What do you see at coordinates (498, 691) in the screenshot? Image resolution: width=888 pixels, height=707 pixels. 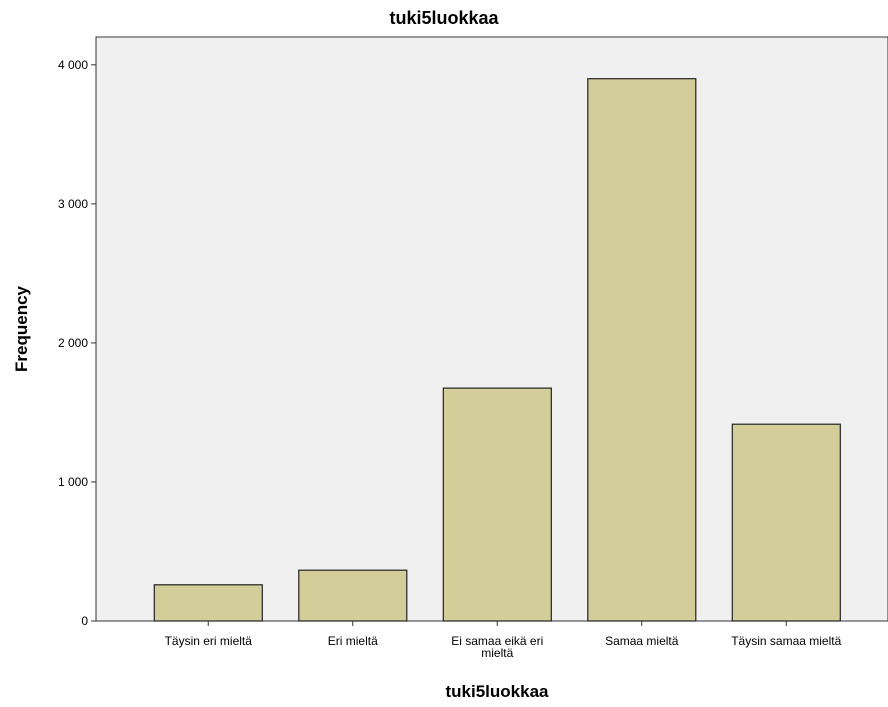 I see `x-axis-title: tuki5luokkaa` at bounding box center [498, 691].